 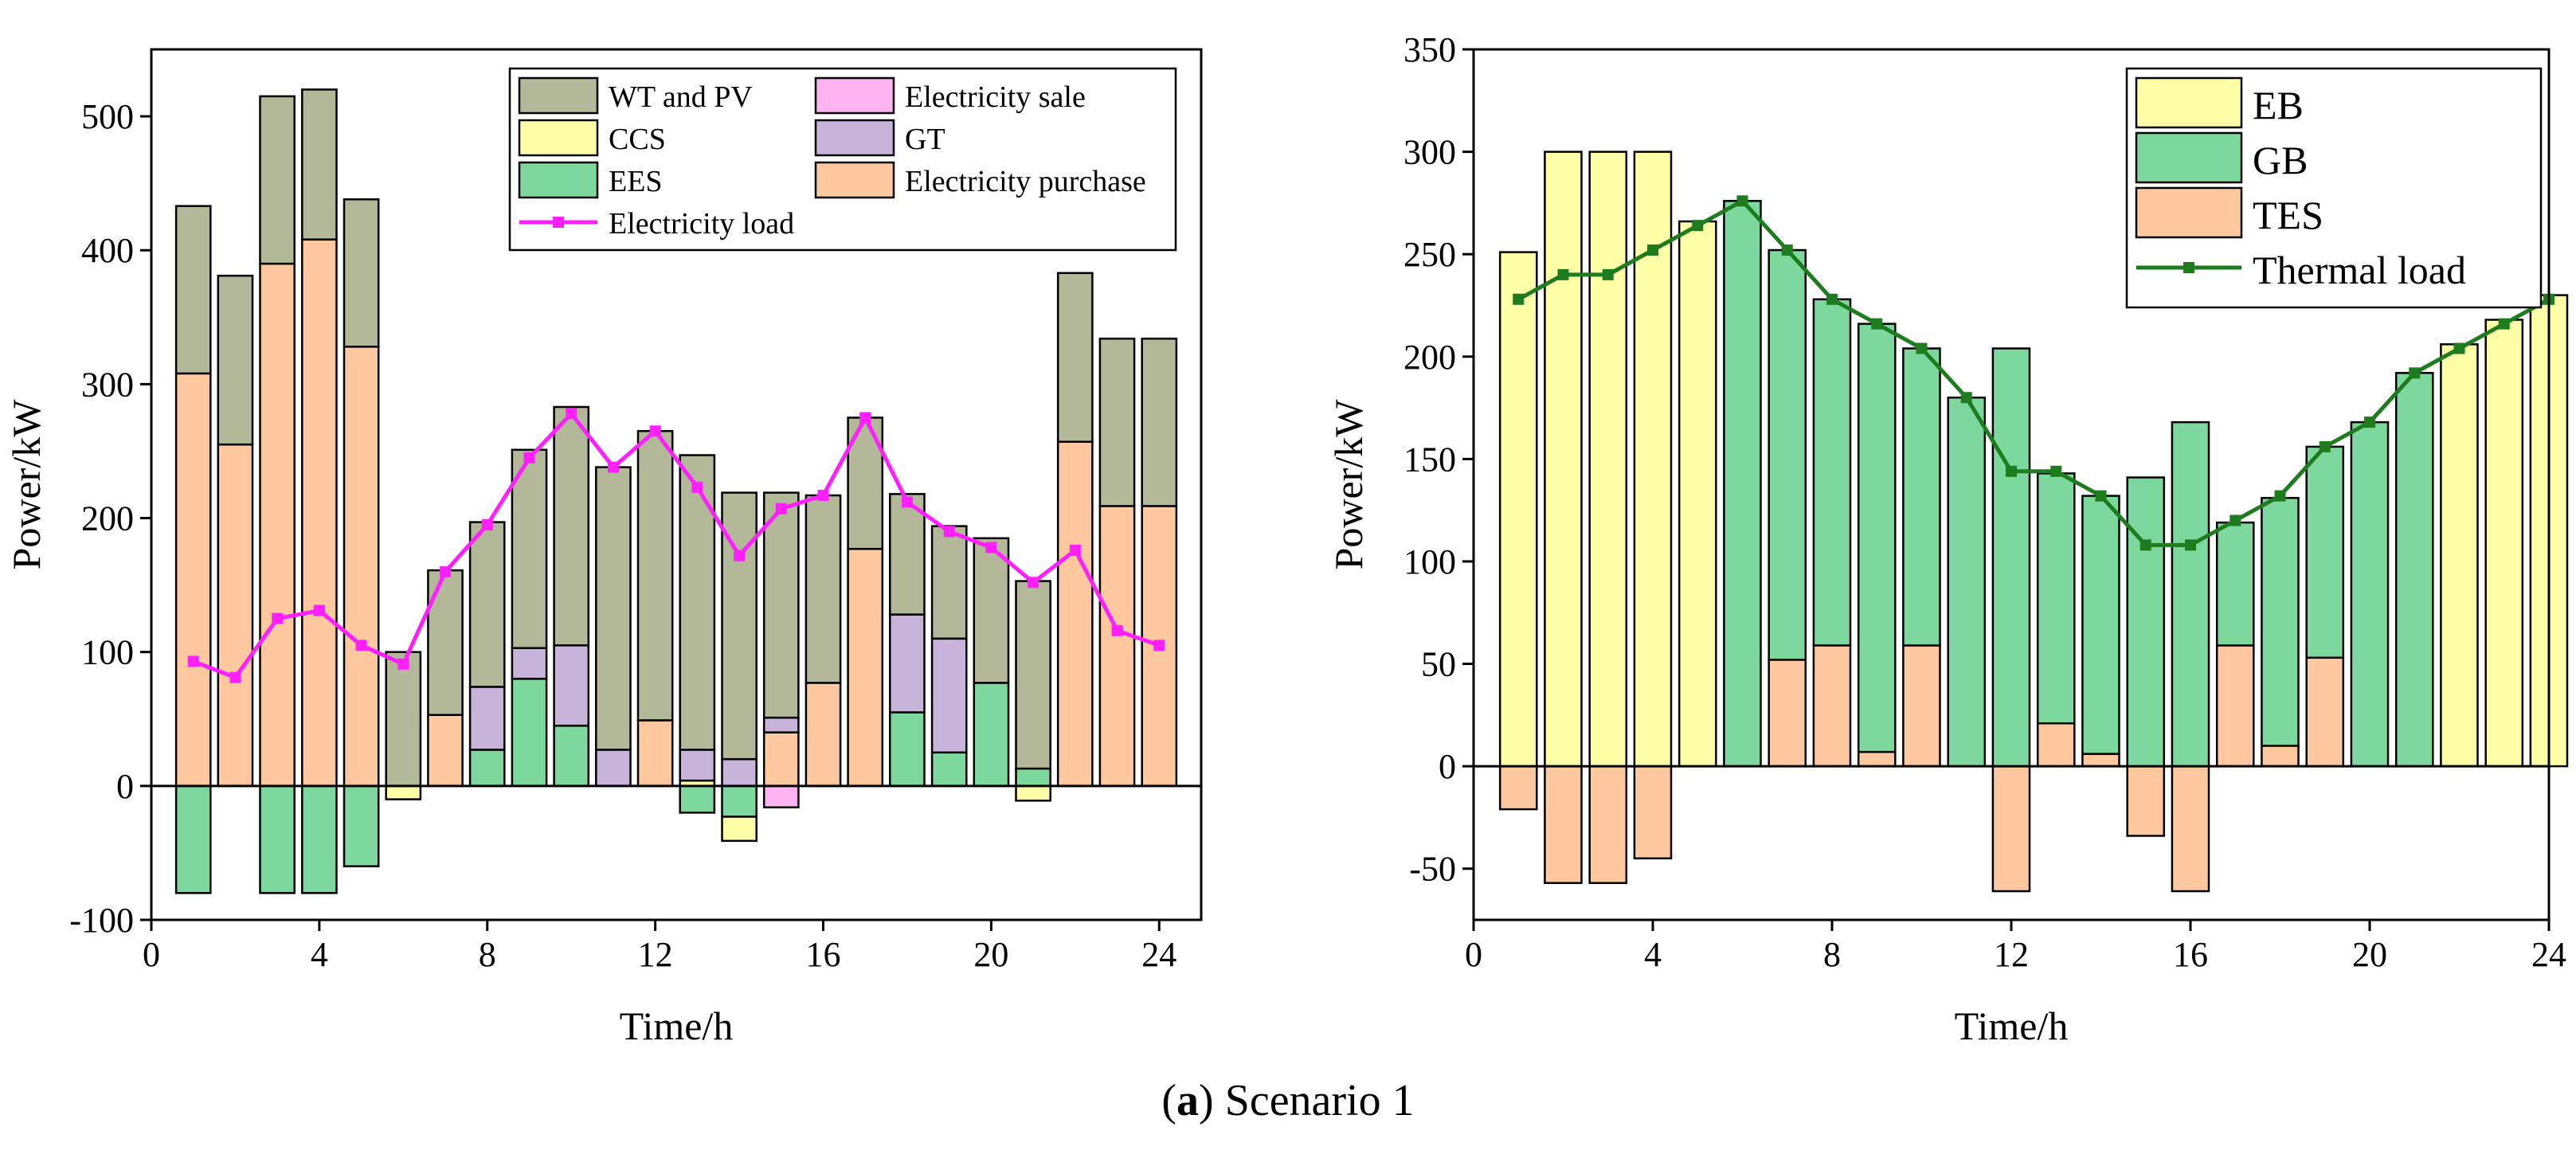 I want to click on thermal_load-point-h8, so click(x=1832, y=299).